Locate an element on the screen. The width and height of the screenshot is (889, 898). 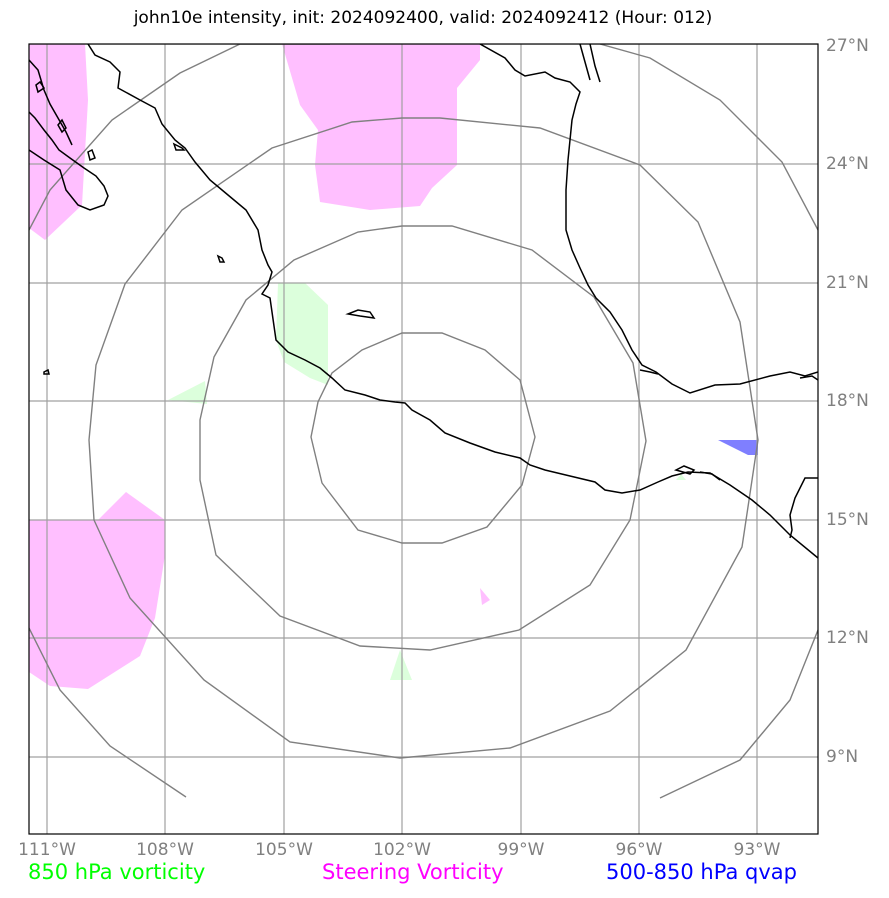
gulf-coast-bars is located at coordinates (590, 63).